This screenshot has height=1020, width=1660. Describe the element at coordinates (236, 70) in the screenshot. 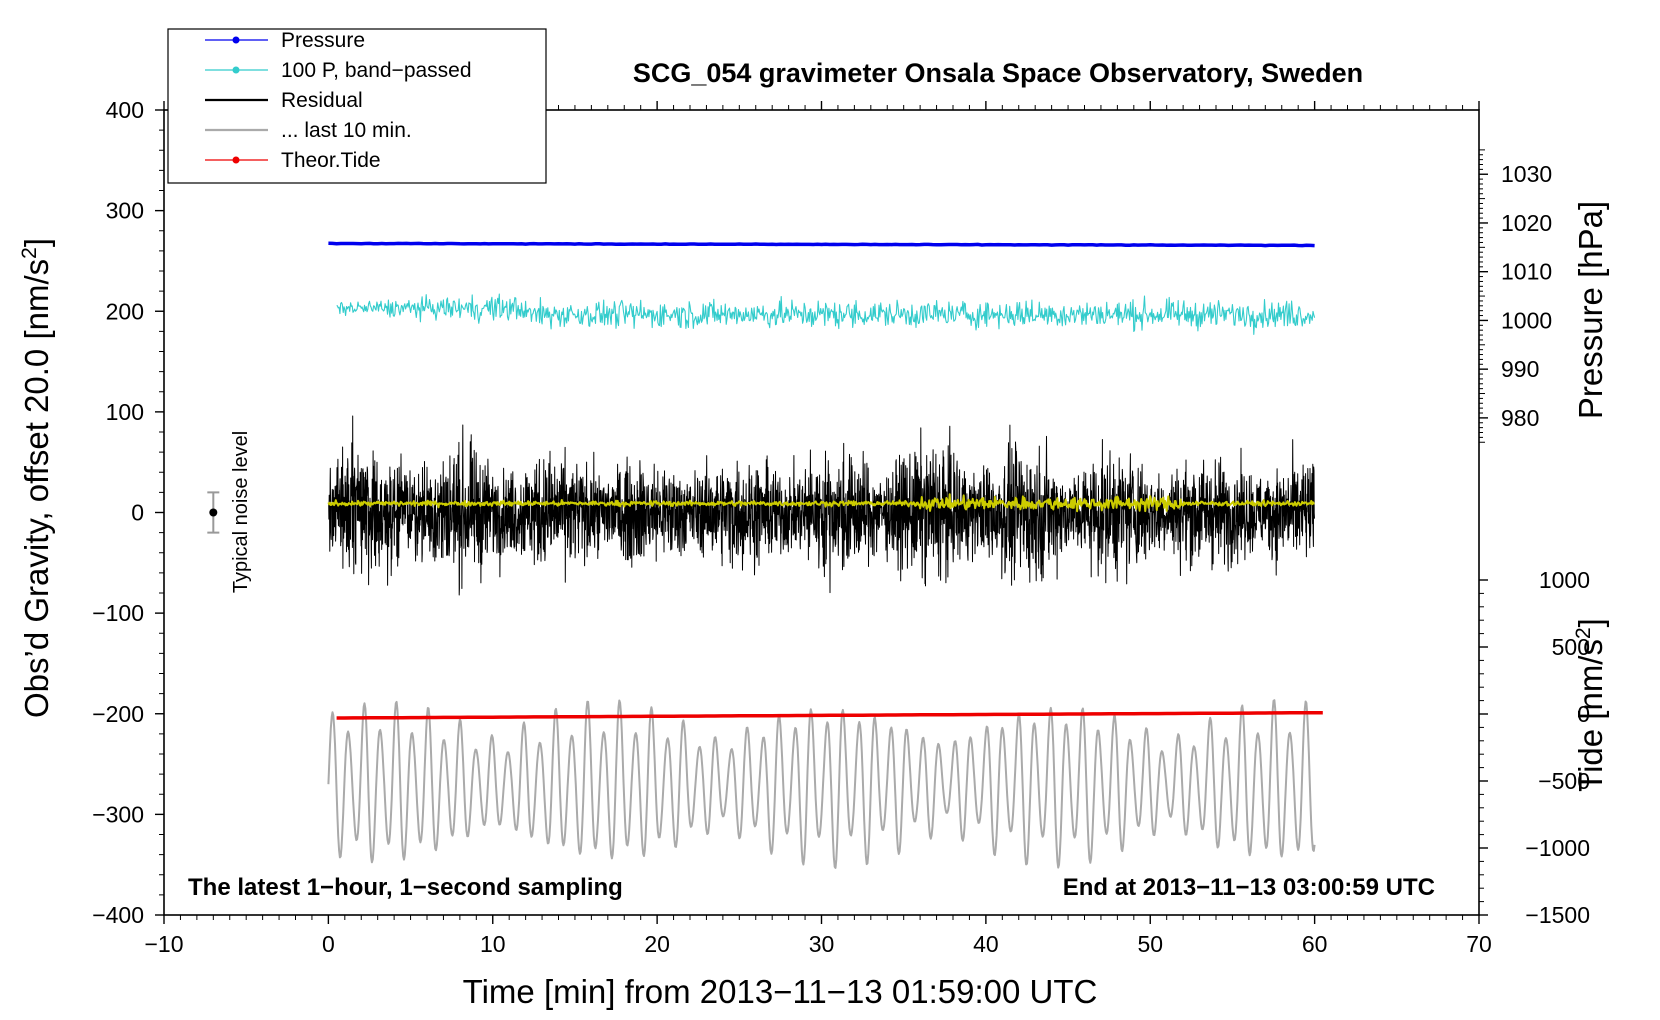

I see `legend-marker-bandpassed` at that location.